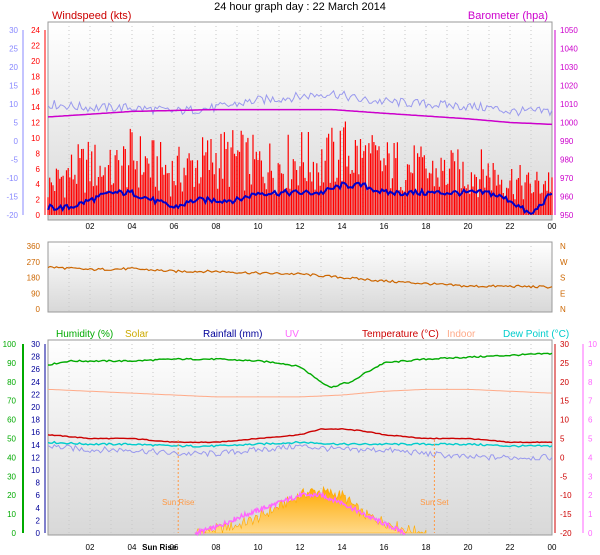 The image size is (600, 555). Describe the element at coordinates (11, 401) in the screenshot. I see `humidity-tick-label: 70` at that location.